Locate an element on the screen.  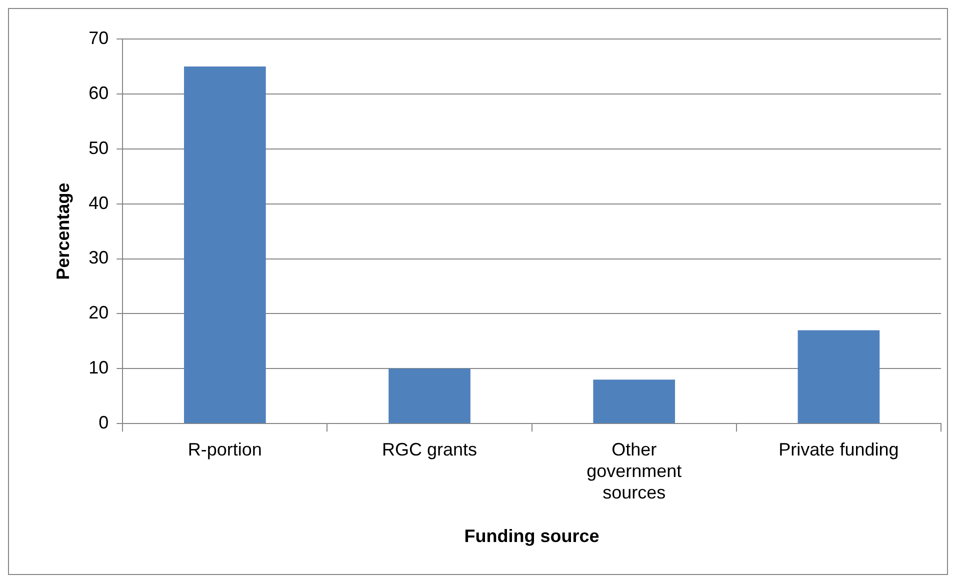
y-tick-label: 50 is located at coordinates (98, 148).